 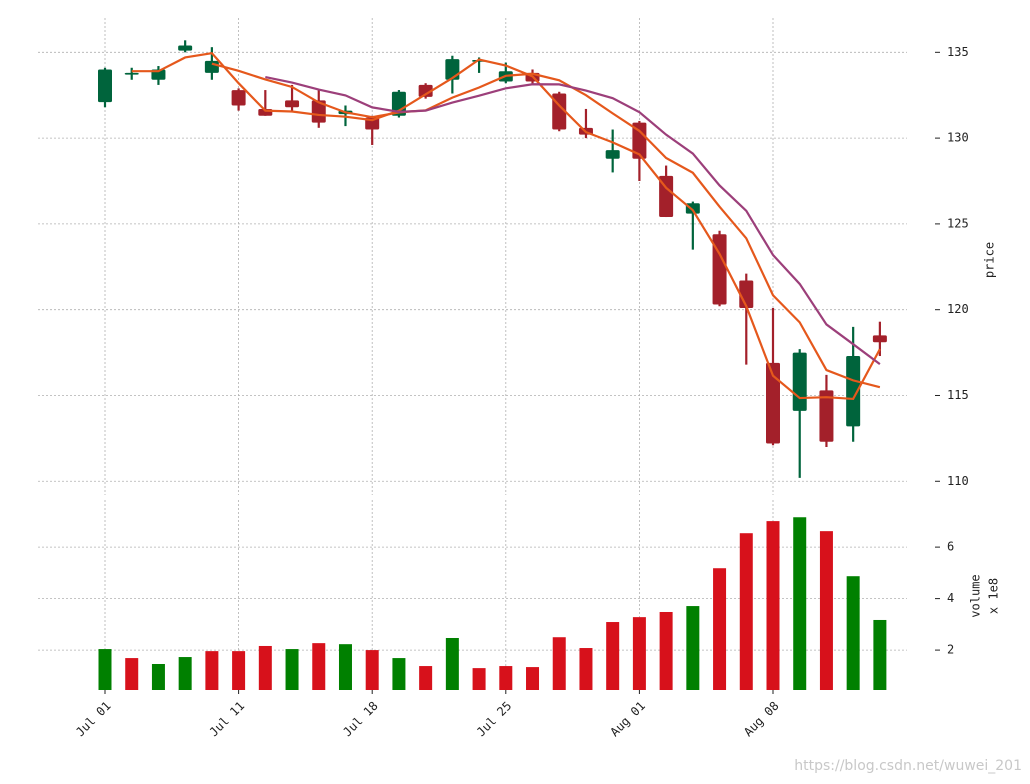 What do you see at coordinates (990, 260) in the screenshot?
I see `price-axis-label: price` at bounding box center [990, 260].